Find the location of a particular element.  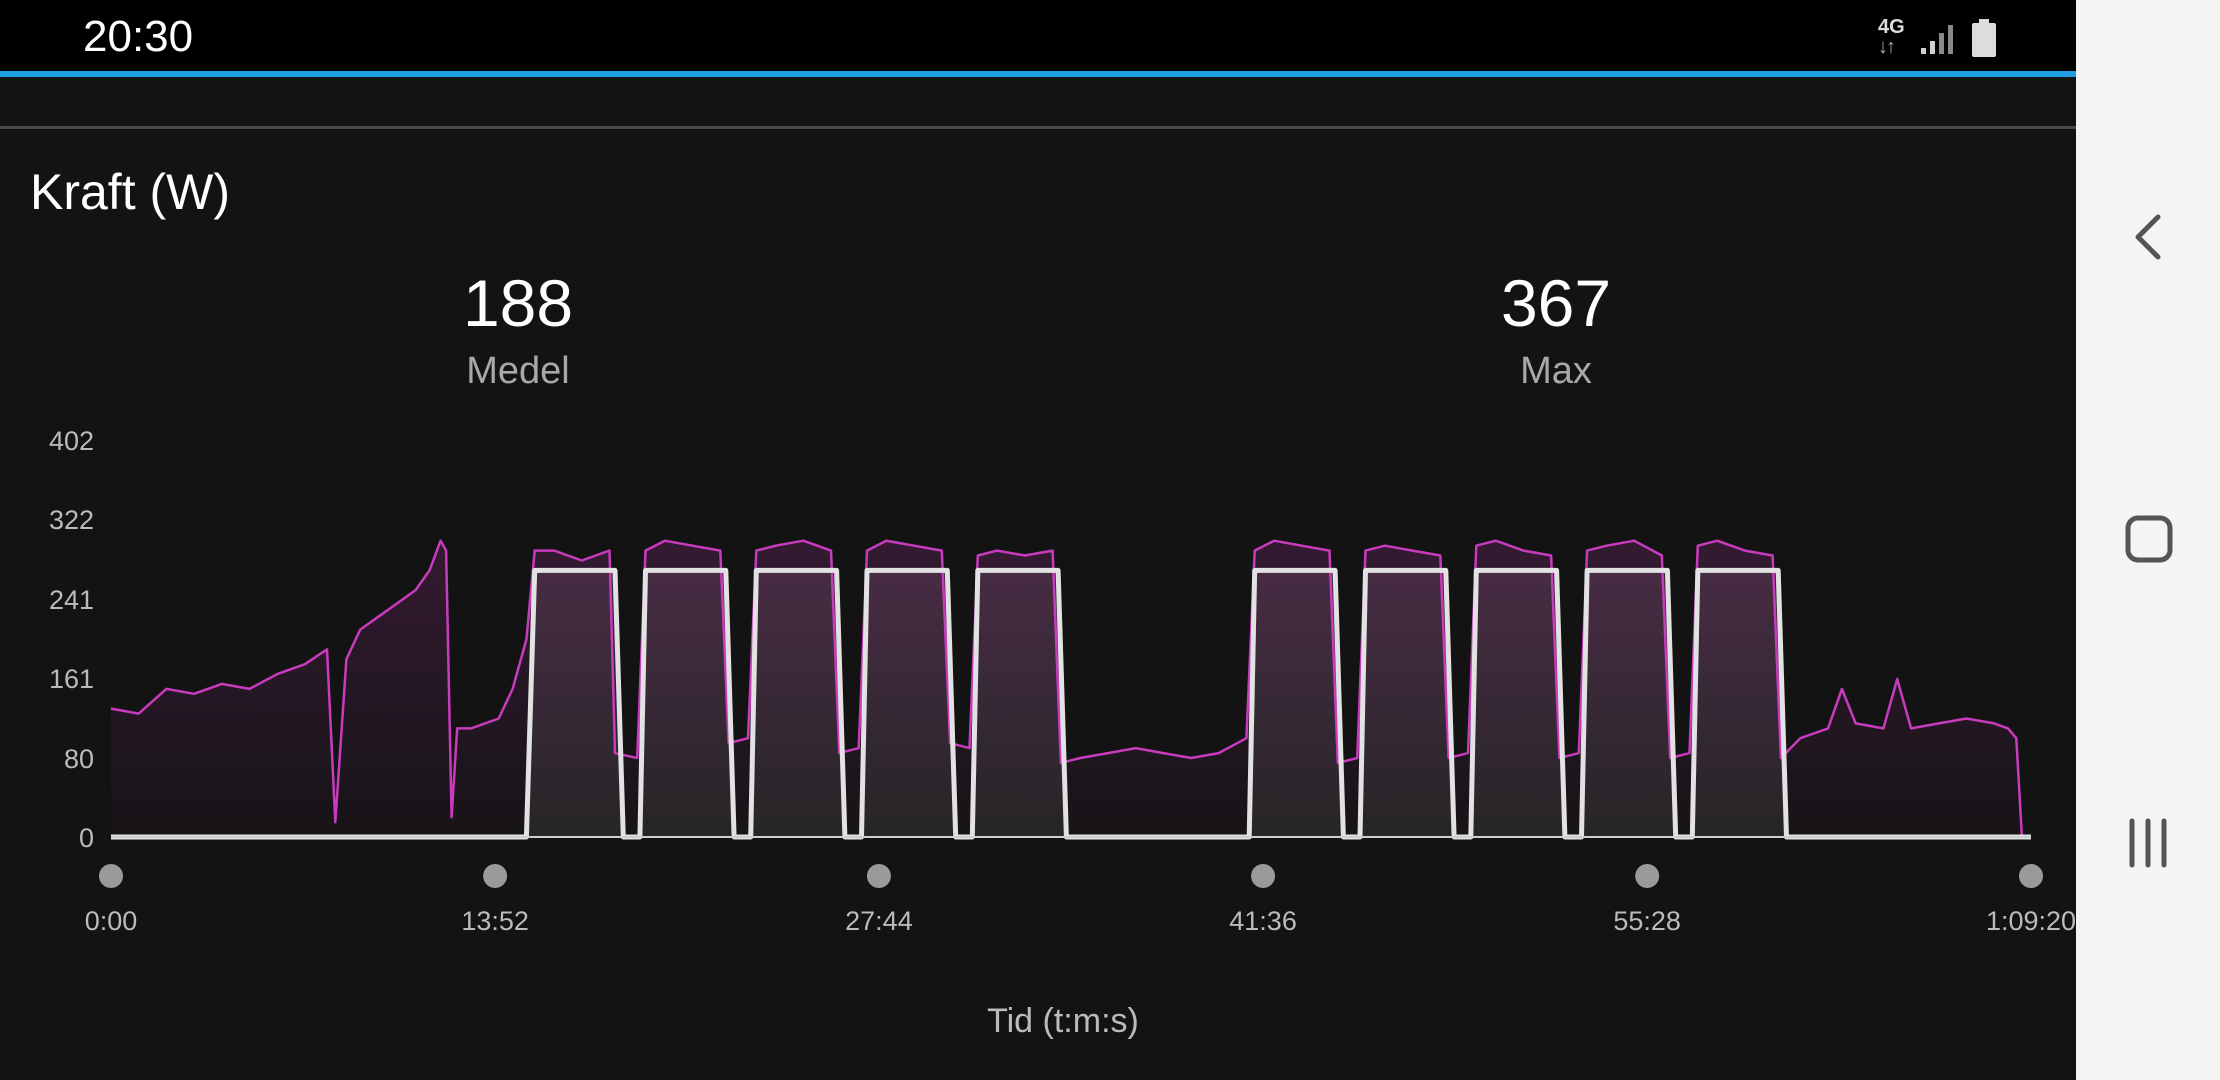

status-bar: 20:30 4G ↓↑ is located at coordinates (1038, 36).